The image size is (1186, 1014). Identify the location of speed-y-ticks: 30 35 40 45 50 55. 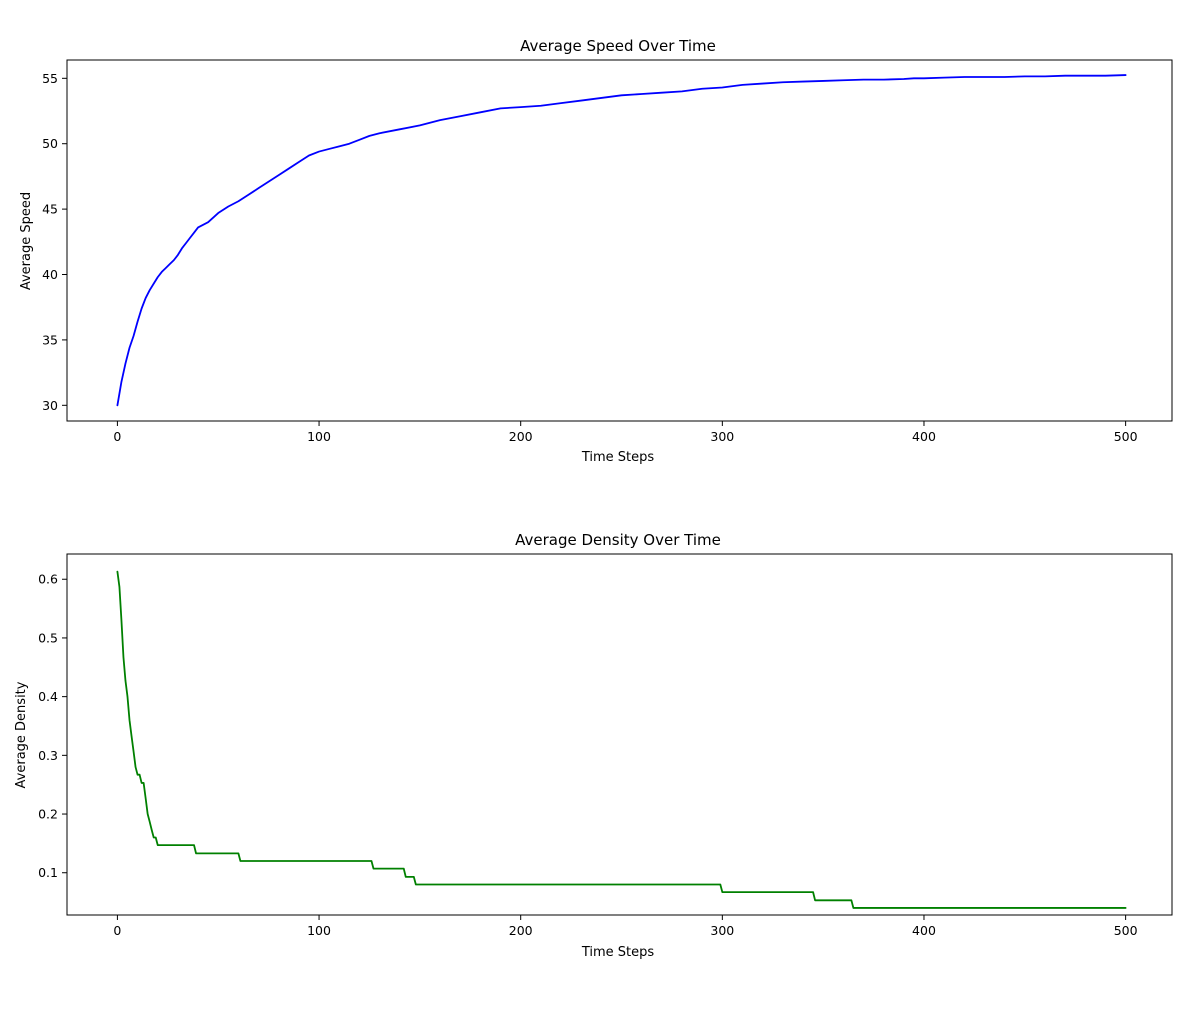
(54, 242).